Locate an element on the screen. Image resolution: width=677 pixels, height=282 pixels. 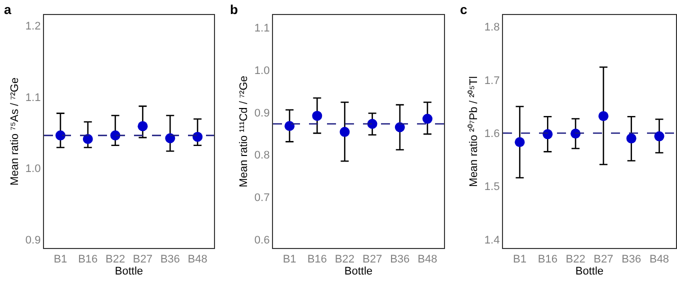
chart-title: b is located at coordinates (234, 9).